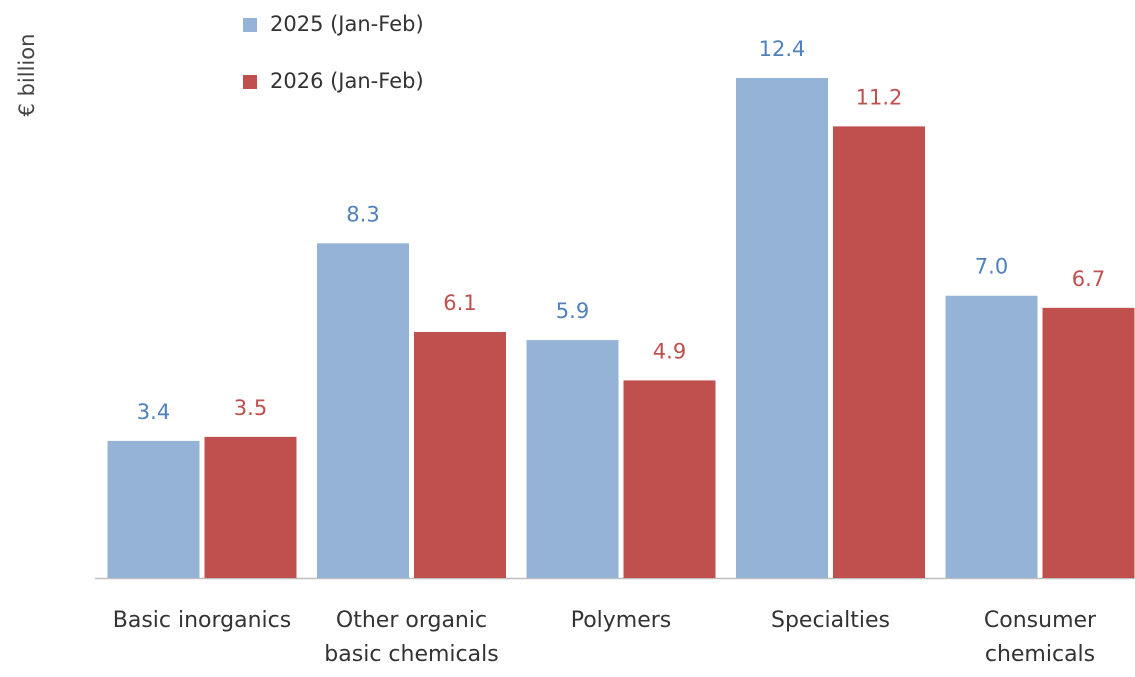  What do you see at coordinates (250, 408) in the screenshot?
I see `value-label: 3.5` at bounding box center [250, 408].